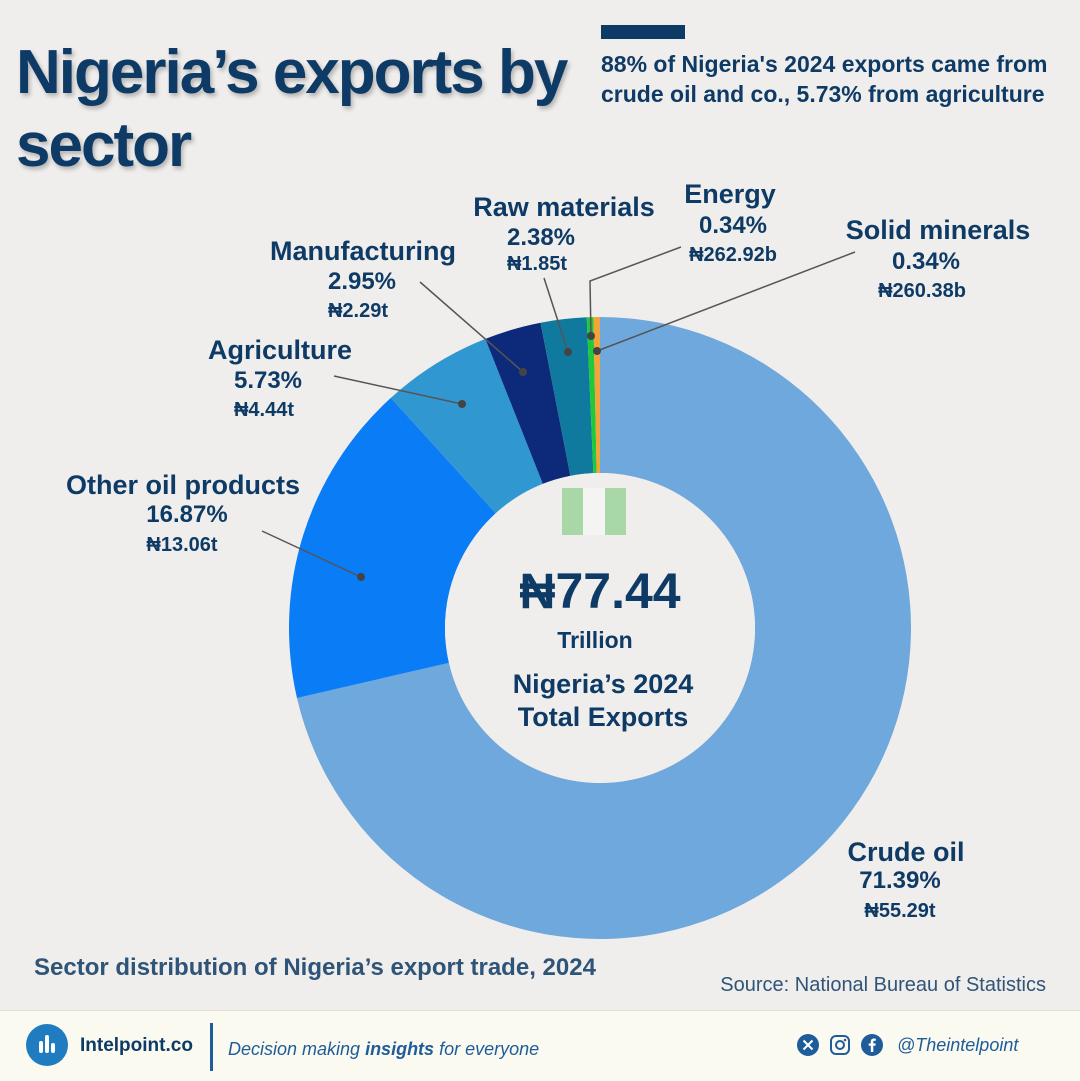 This screenshot has width=1080, height=1081. What do you see at coordinates (872, 1045) in the screenshot?
I see `facebook-icon` at bounding box center [872, 1045].